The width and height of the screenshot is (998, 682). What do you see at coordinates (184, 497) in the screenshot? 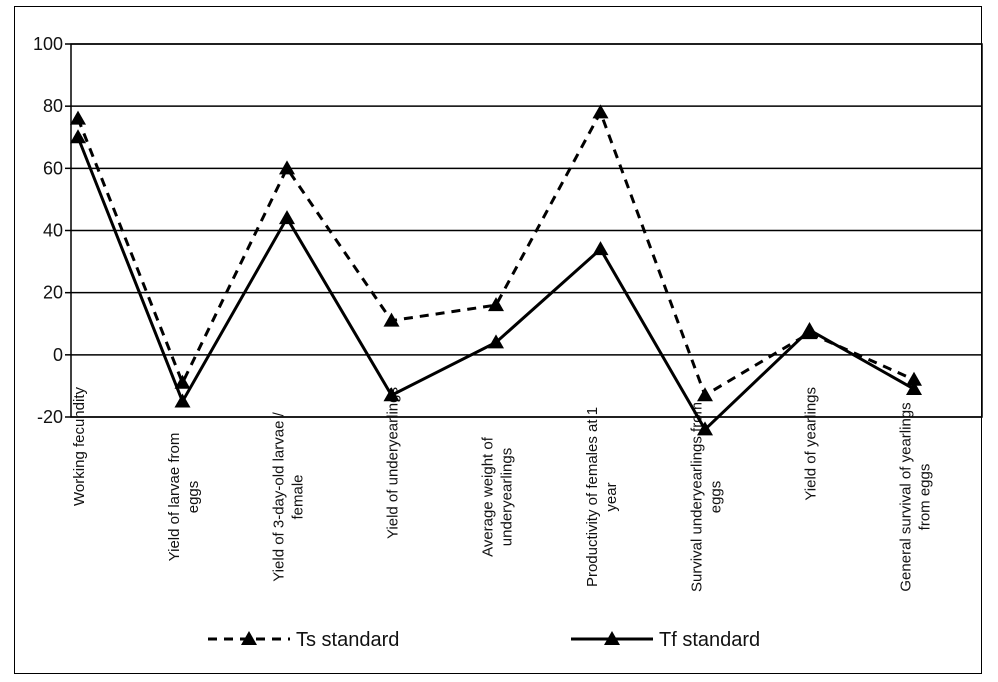
I see `x-category-label: Yield of larvae from eggs` at bounding box center [184, 497].